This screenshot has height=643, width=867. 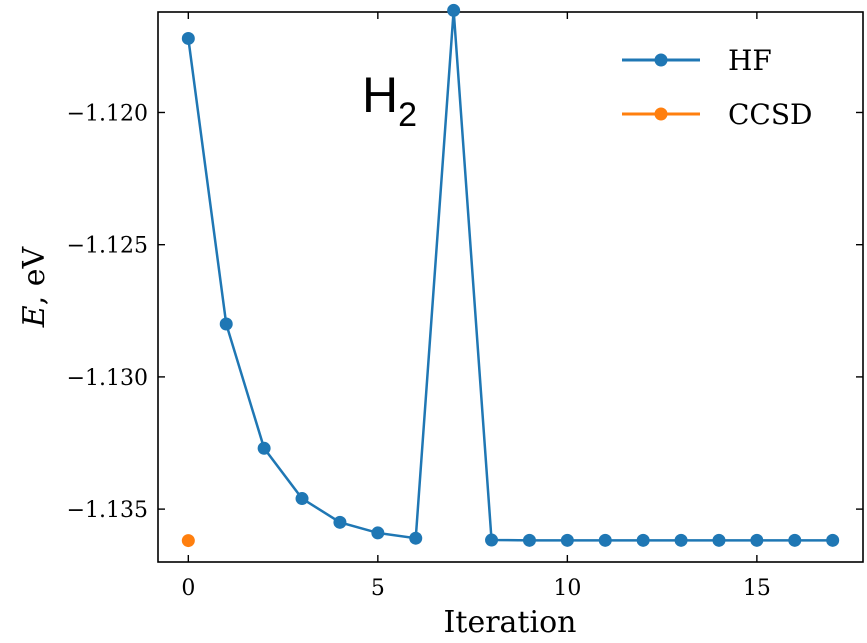 What do you see at coordinates (661, 60) in the screenshot?
I see `legend-marker-hf` at bounding box center [661, 60].